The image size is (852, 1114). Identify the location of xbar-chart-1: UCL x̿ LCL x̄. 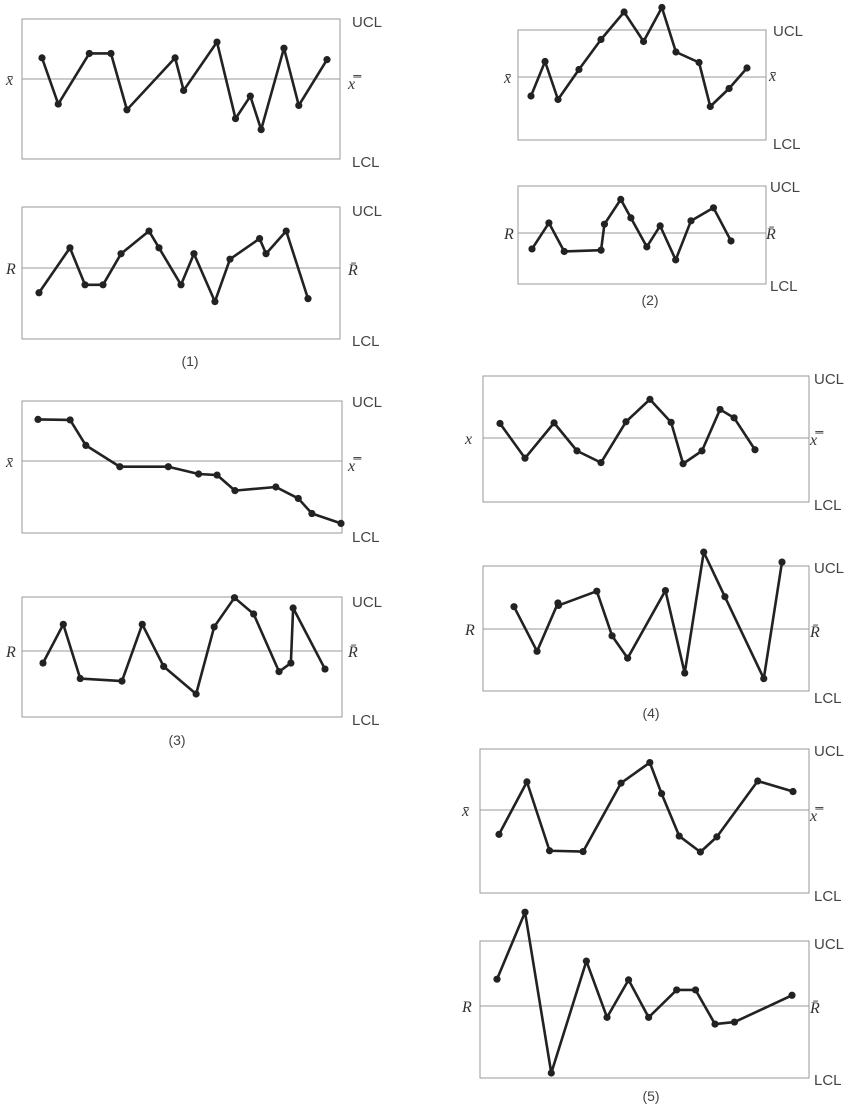
(193, 92).